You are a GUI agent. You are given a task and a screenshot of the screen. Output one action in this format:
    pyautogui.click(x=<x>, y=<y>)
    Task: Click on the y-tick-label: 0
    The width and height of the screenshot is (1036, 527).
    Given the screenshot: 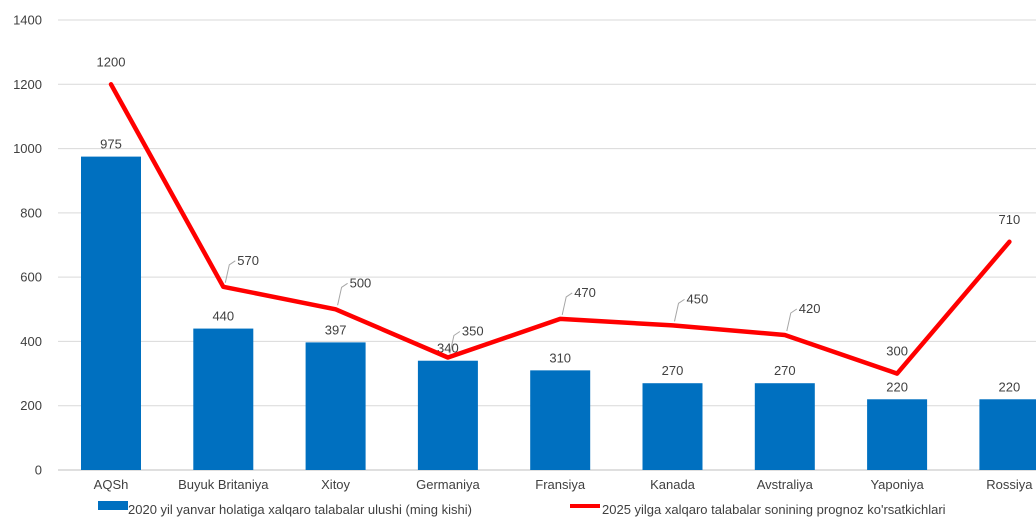 What is the action you would take?
    pyautogui.click(x=38, y=470)
    